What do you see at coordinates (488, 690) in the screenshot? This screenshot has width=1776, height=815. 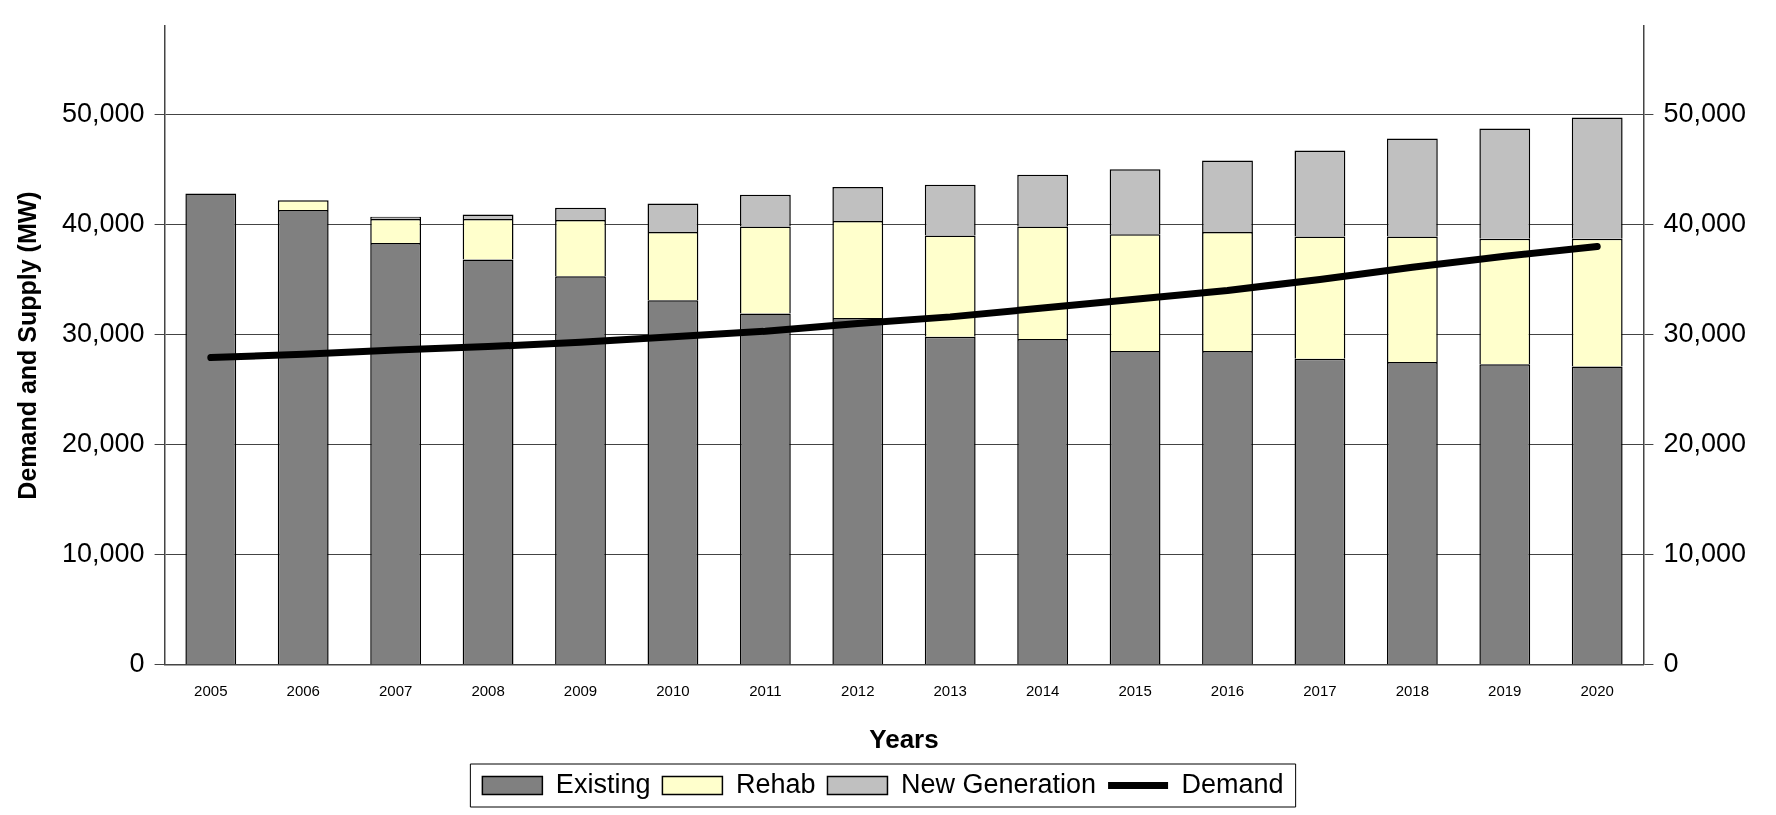 I see `x-tick-label: 2008` at bounding box center [488, 690].